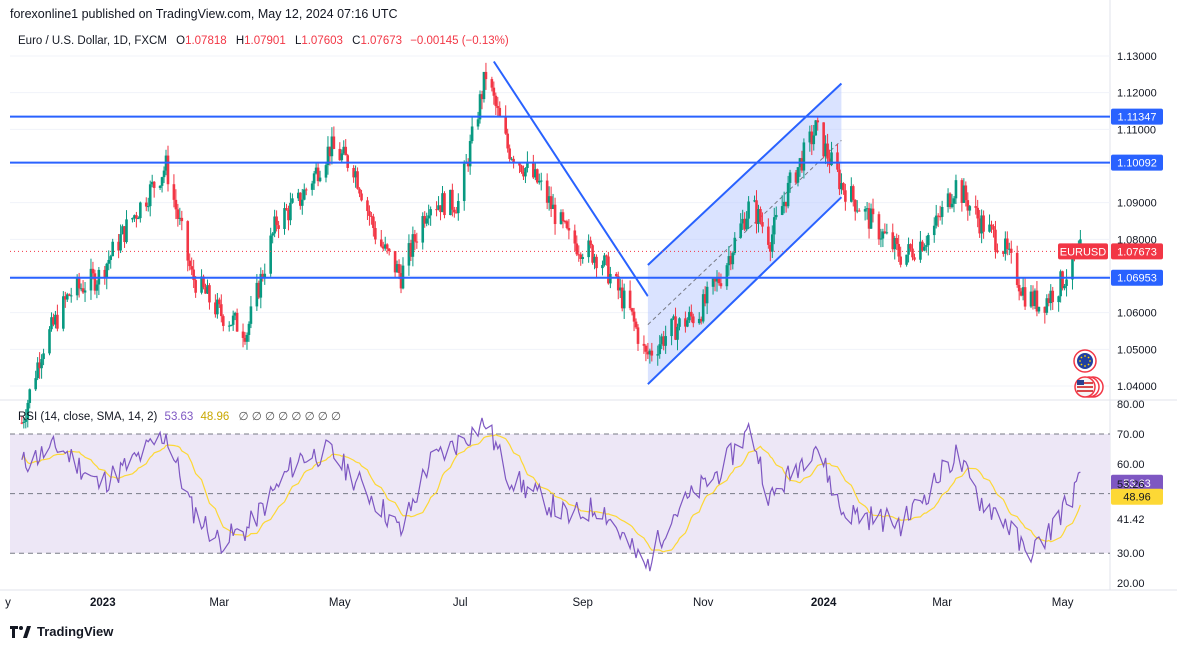 The width and height of the screenshot is (1177, 650). I want to click on price-tag-last: 1.07673, so click(1137, 251).